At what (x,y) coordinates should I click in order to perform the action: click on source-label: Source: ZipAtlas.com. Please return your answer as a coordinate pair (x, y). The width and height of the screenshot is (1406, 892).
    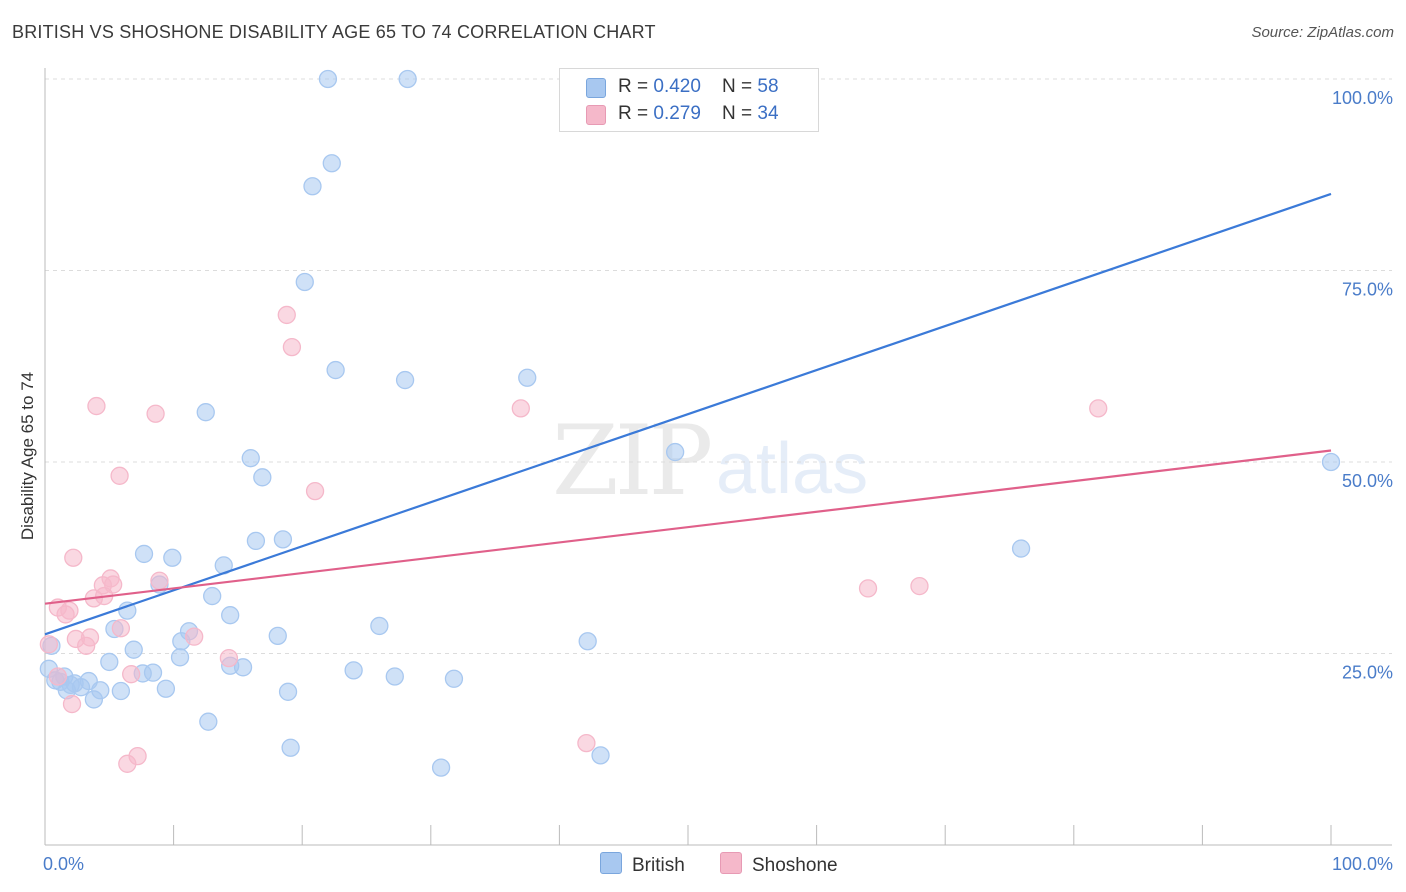
    Looking at the image, I should click on (1322, 32).